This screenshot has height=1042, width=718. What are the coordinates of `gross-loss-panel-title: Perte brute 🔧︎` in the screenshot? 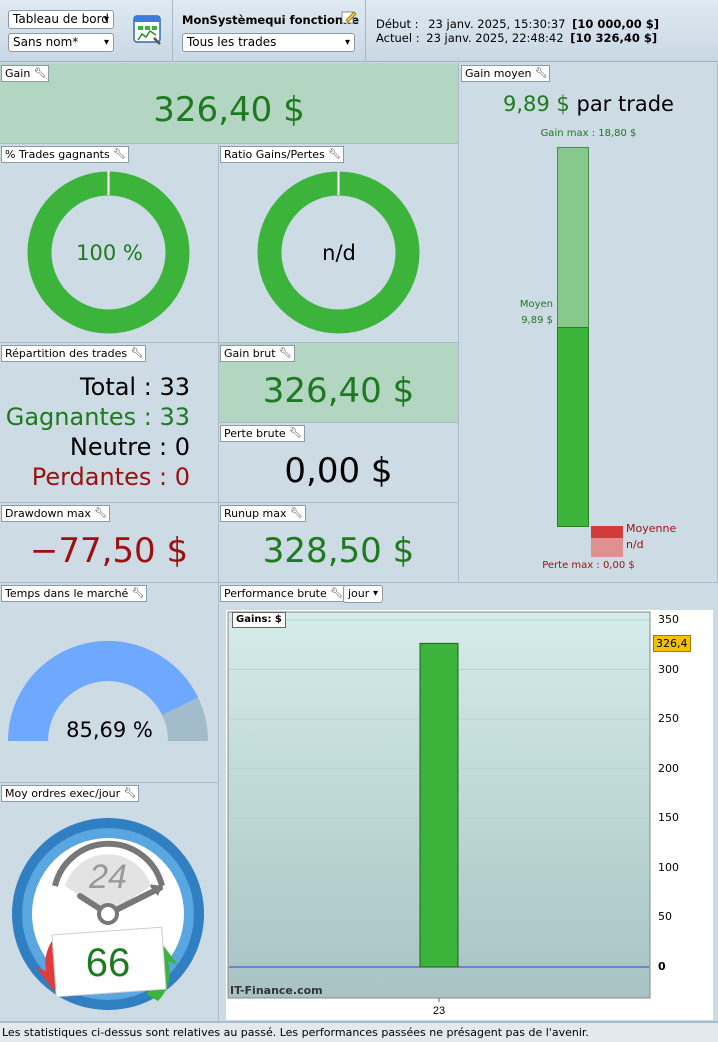 It's located at (262, 433).